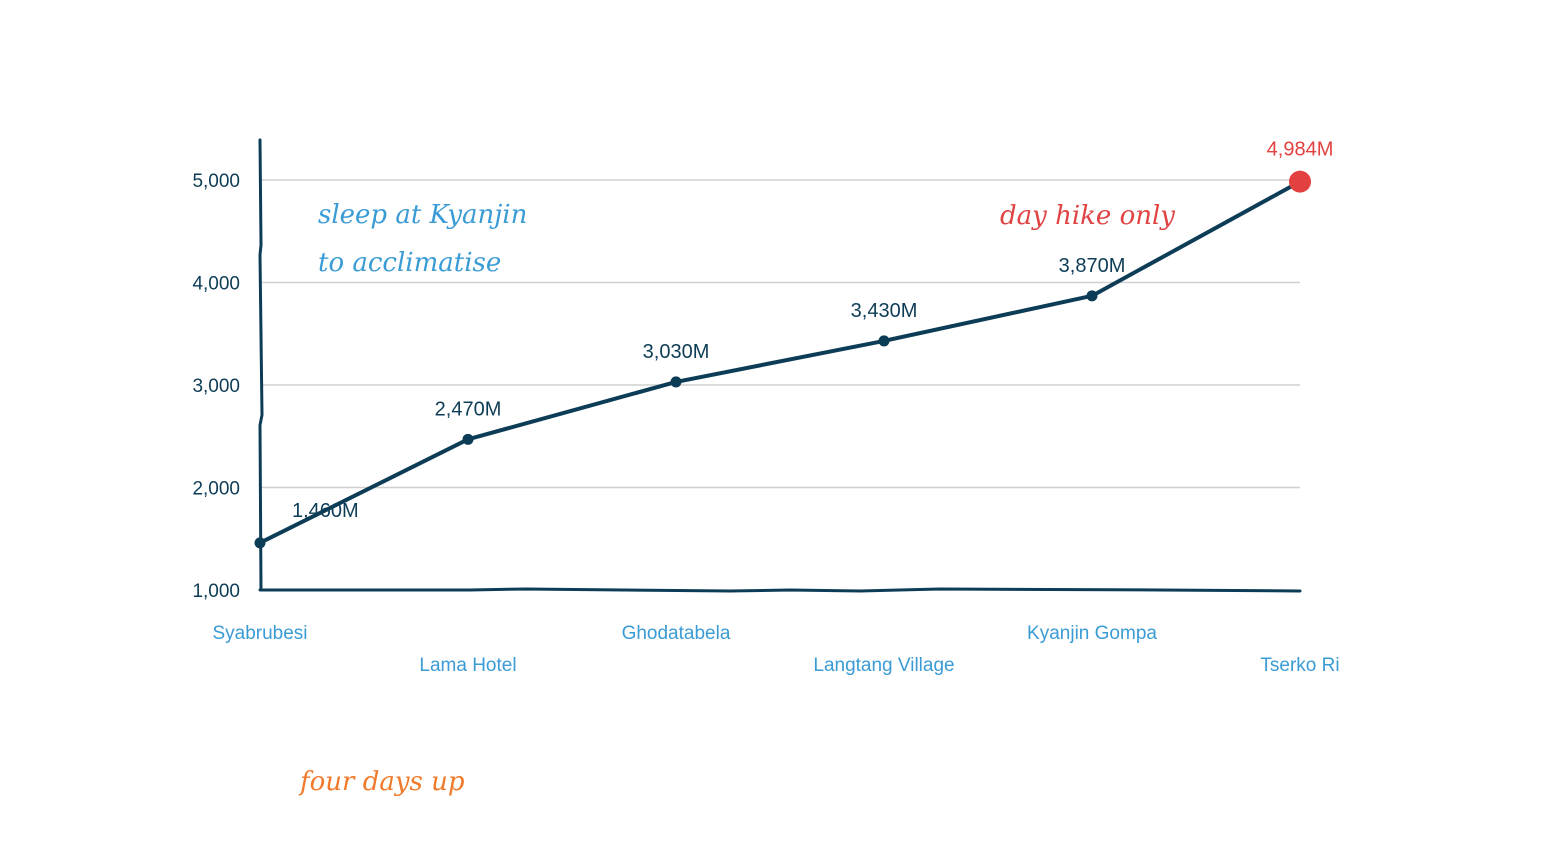 This screenshot has height=860, width=1560. What do you see at coordinates (1300, 150) in the screenshot?
I see `data-label: 4,984M` at bounding box center [1300, 150].